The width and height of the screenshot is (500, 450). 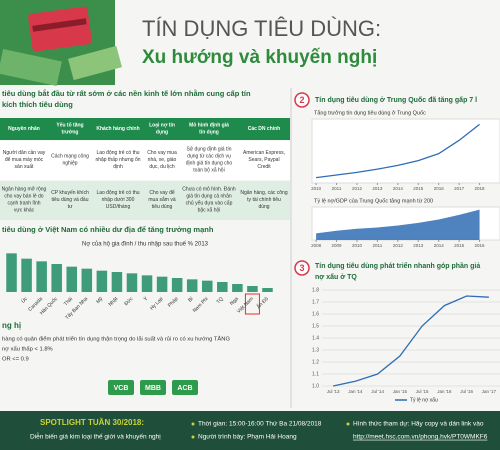 What do you see at coordinates (219, 300) in the screenshot?
I see `x-tick-label: TQ` at bounding box center [219, 300].